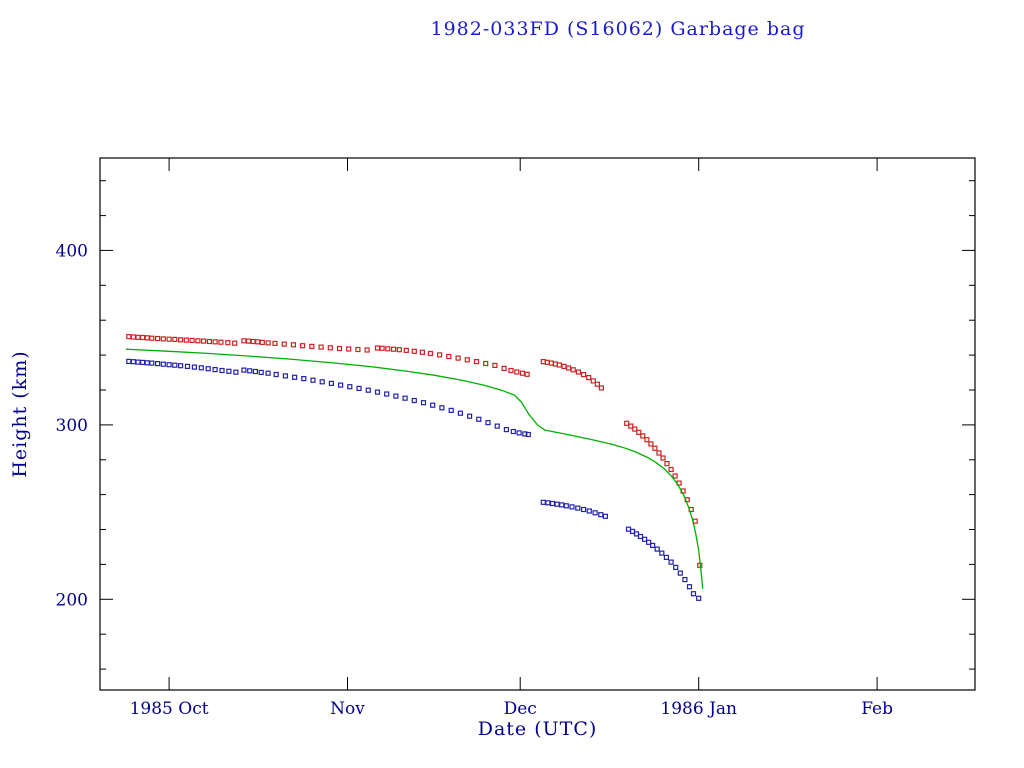  What do you see at coordinates (537, 729) in the screenshot?
I see `x-axis-label: Date (UTC)` at bounding box center [537, 729].